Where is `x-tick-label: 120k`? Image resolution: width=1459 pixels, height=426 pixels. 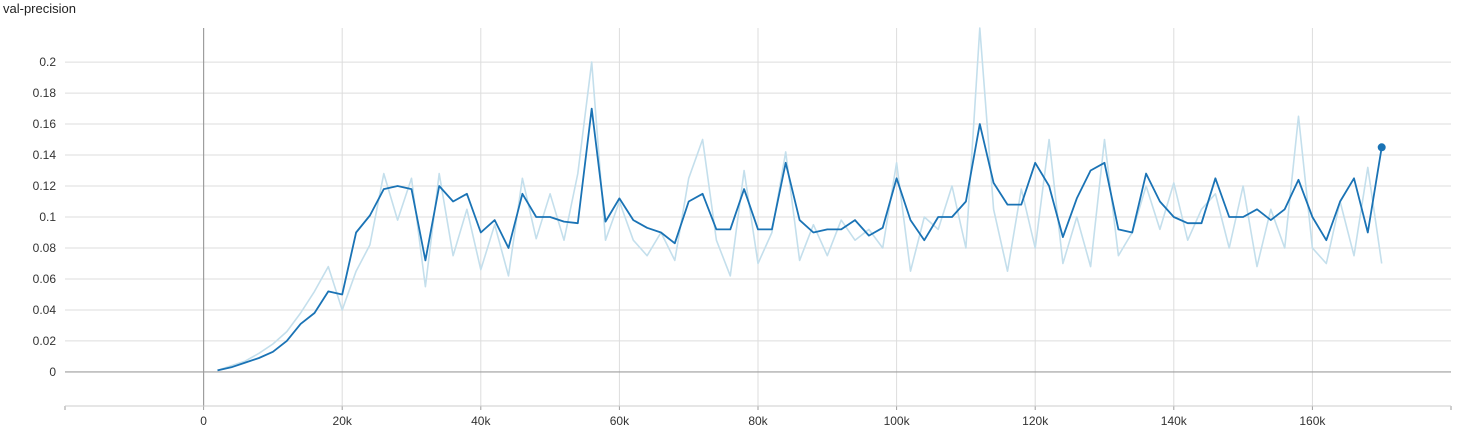
x-tick-label: 120k is located at coordinates (1035, 420).